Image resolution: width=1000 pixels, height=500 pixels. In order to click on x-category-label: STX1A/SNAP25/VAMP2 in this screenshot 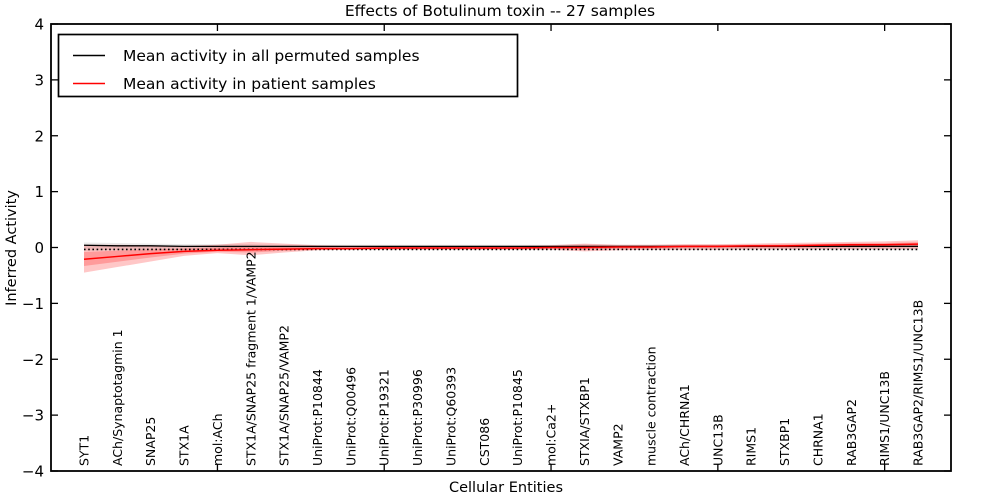, I will do `click(284, 395)`.